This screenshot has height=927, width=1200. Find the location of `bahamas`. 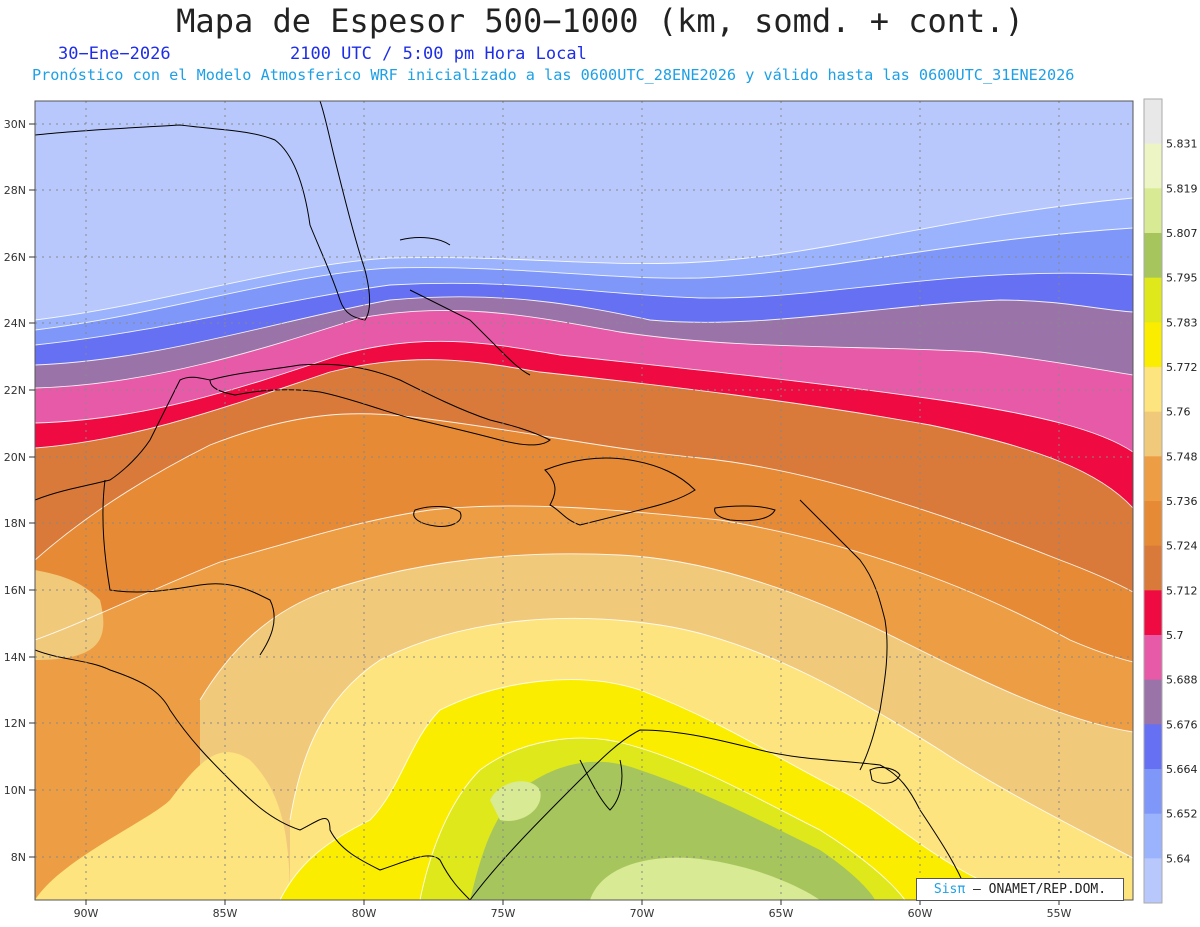

bahamas is located at coordinates (465, 306).